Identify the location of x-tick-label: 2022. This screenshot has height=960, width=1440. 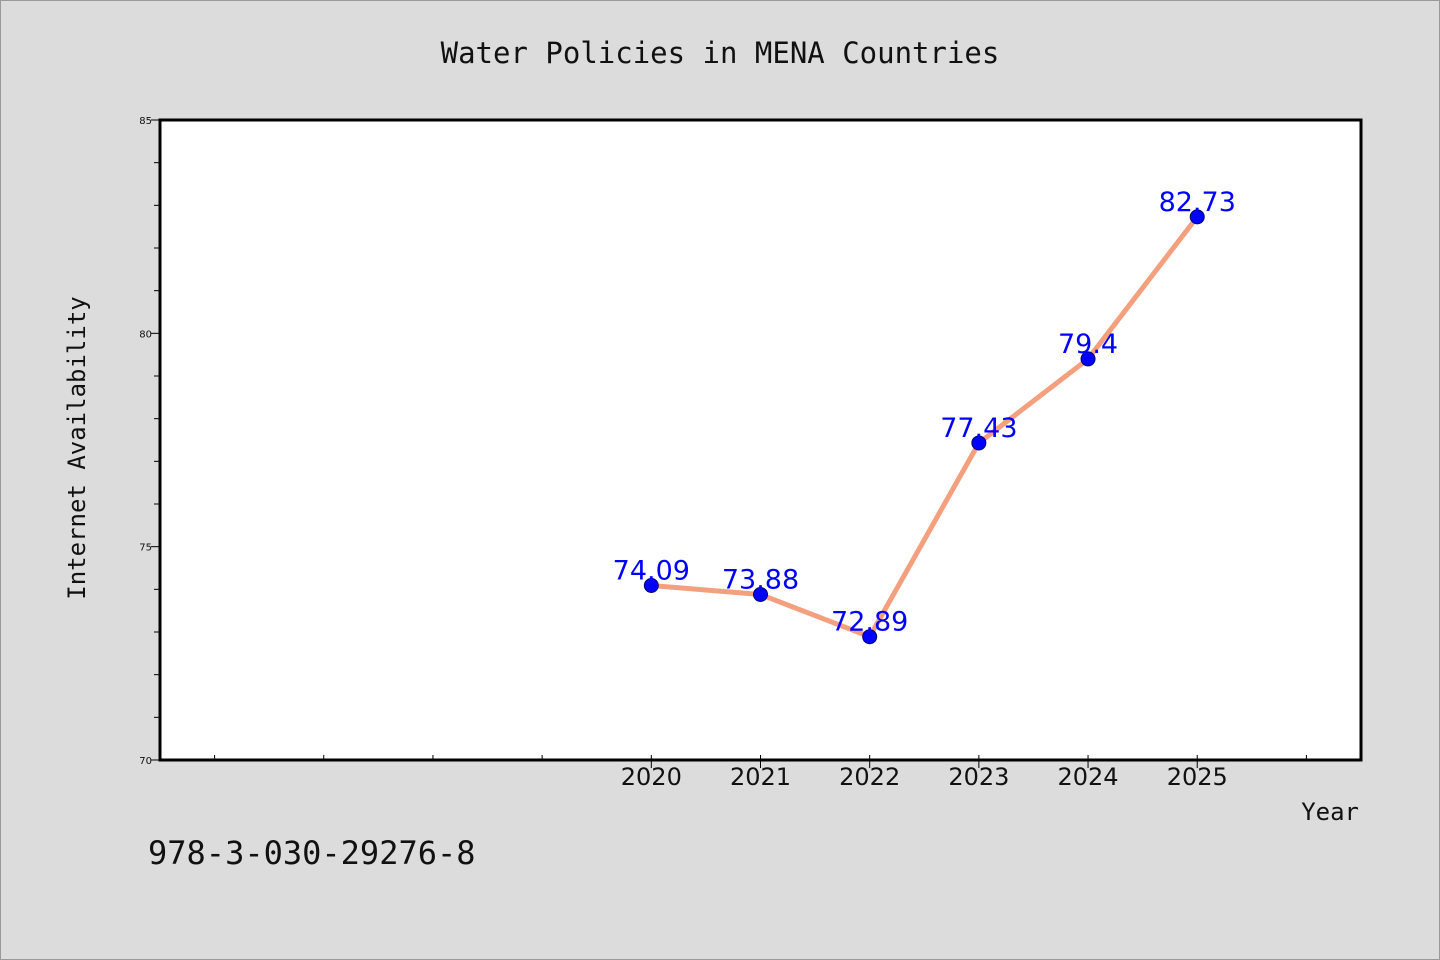
(869, 777).